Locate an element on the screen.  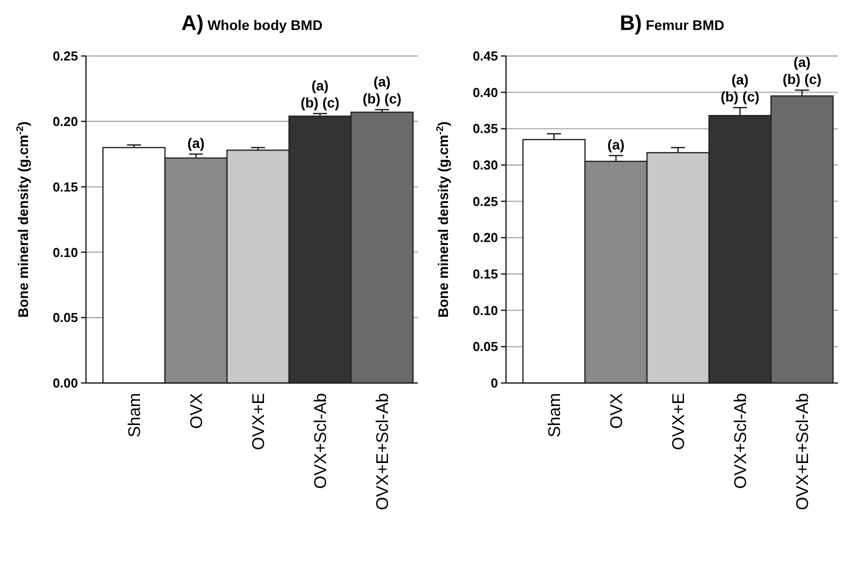
chart-title: B) Femur BMD is located at coordinates (672, 23).